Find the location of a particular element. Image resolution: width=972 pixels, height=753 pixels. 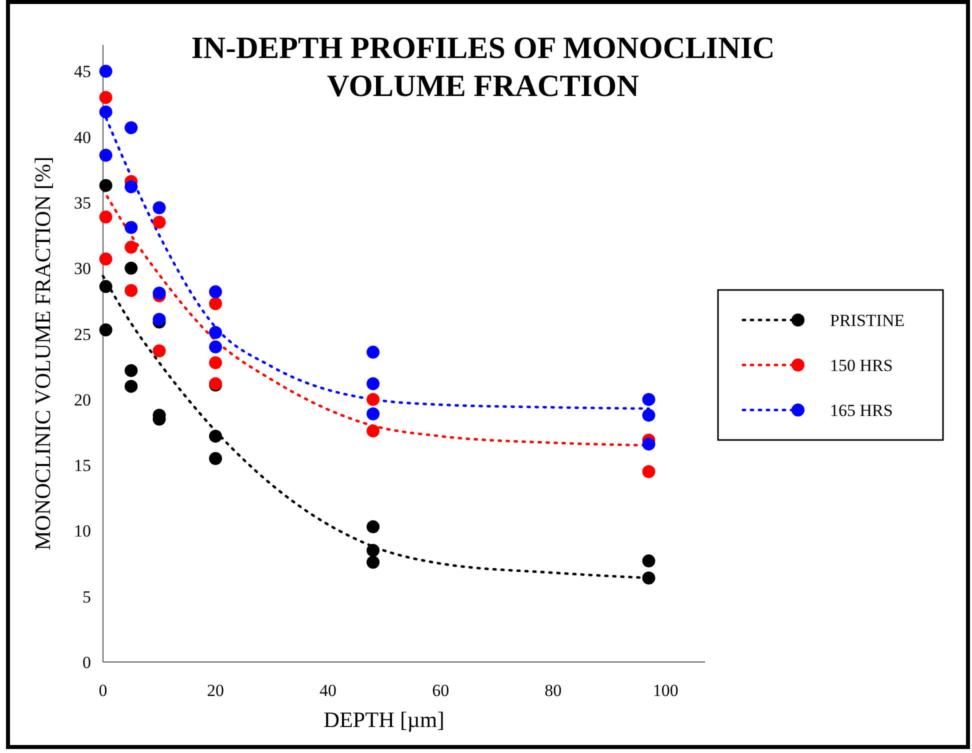

x-tick-label: 100 is located at coordinates (665, 690).